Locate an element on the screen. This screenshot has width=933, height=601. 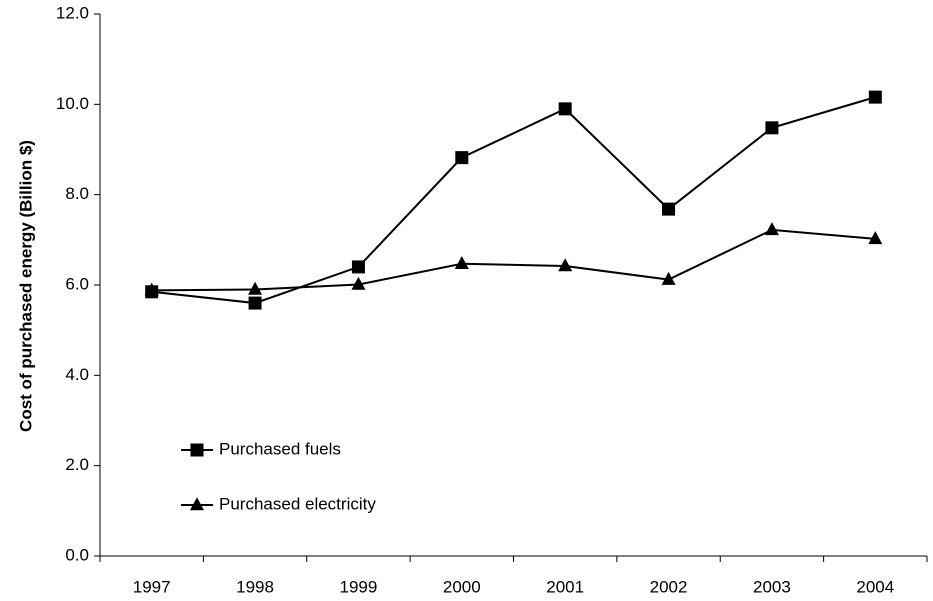
x-tick-label: 1997 is located at coordinates (152, 586).